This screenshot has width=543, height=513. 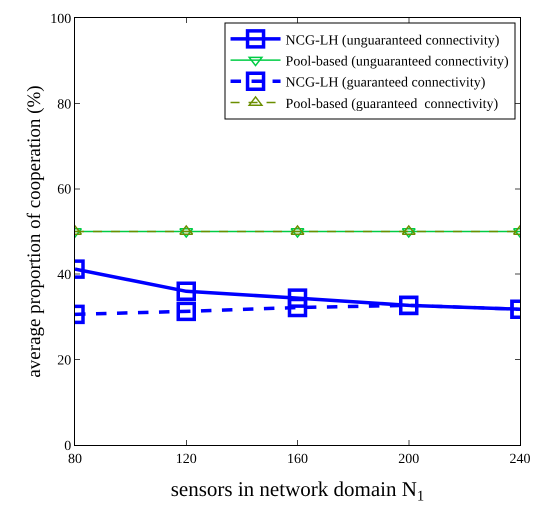 What do you see at coordinates (75, 459) in the screenshot?
I see `x-tick-label: 80` at bounding box center [75, 459].